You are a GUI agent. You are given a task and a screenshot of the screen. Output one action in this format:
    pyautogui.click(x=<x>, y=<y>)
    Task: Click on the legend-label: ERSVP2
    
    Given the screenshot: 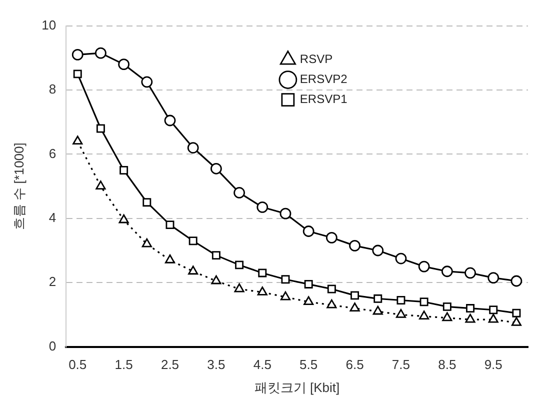 What is the action you would take?
    pyautogui.click(x=324, y=79)
    